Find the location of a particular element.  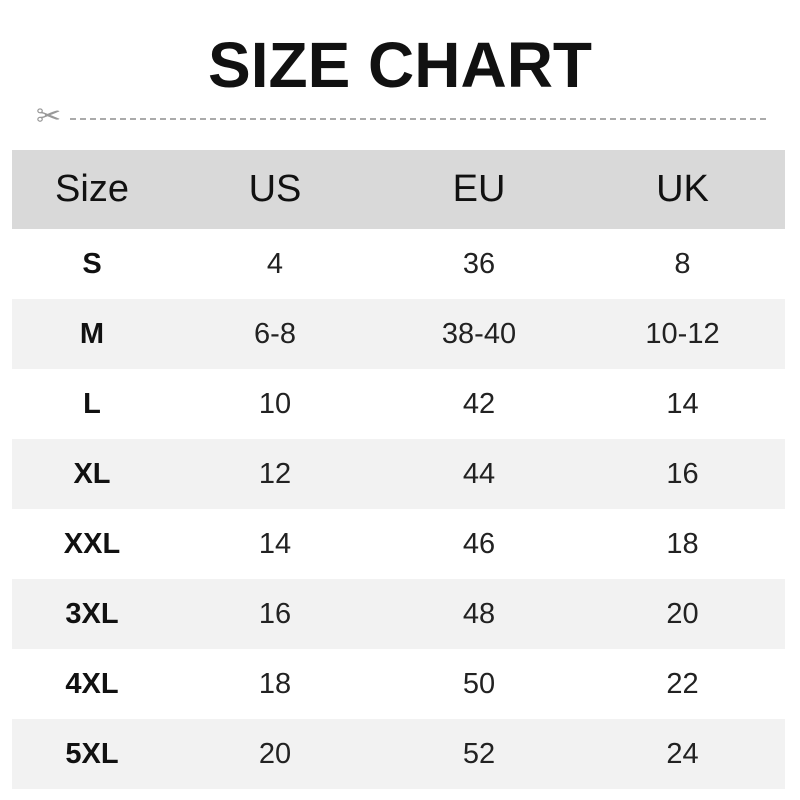

cell-us: 10 is located at coordinates (275, 403).